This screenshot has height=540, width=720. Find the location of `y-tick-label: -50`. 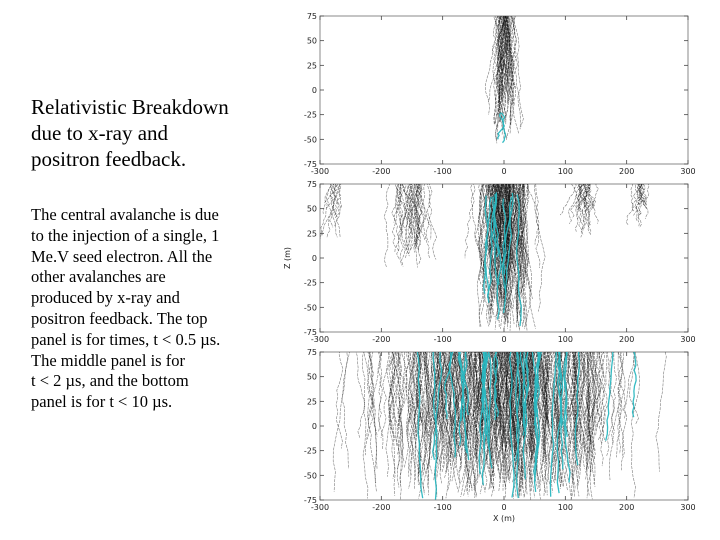

y-tick-label: -50 is located at coordinates (310, 307).